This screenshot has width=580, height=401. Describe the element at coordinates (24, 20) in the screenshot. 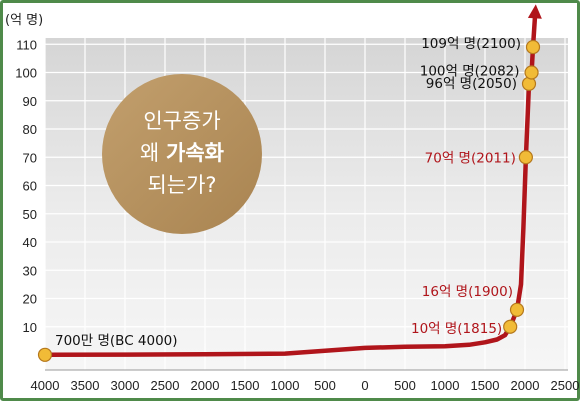

I see `y-axis-unit-label: (억 명)` at that location.